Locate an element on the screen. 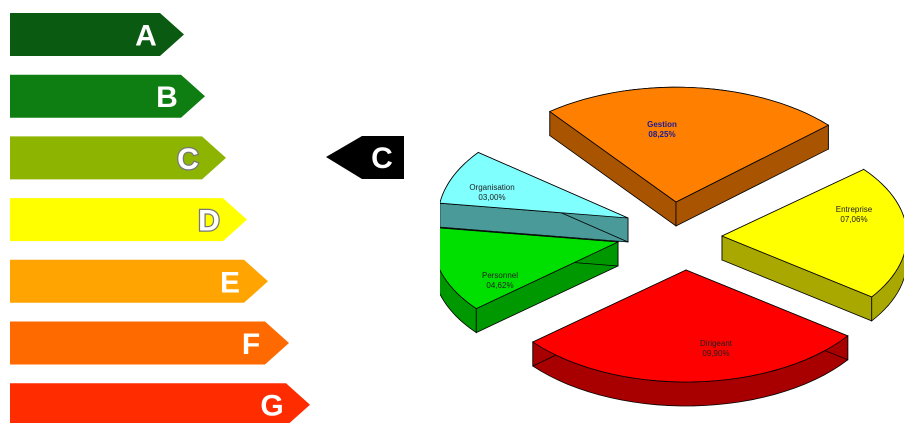 This screenshot has width=904, height=423. slice-value-label: 07,06% is located at coordinates (853, 219).